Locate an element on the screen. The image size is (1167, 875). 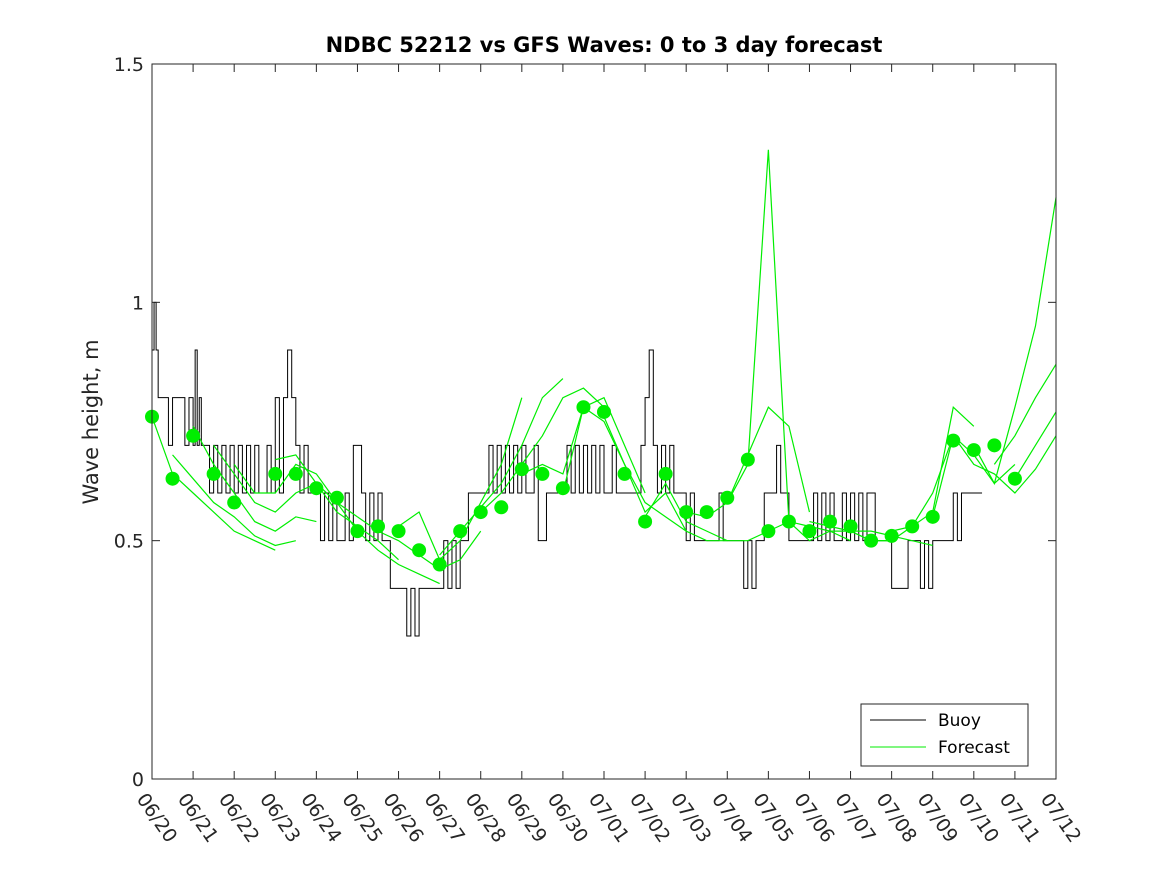
legend-forecast-label: Forecast is located at coordinates (974, 748).